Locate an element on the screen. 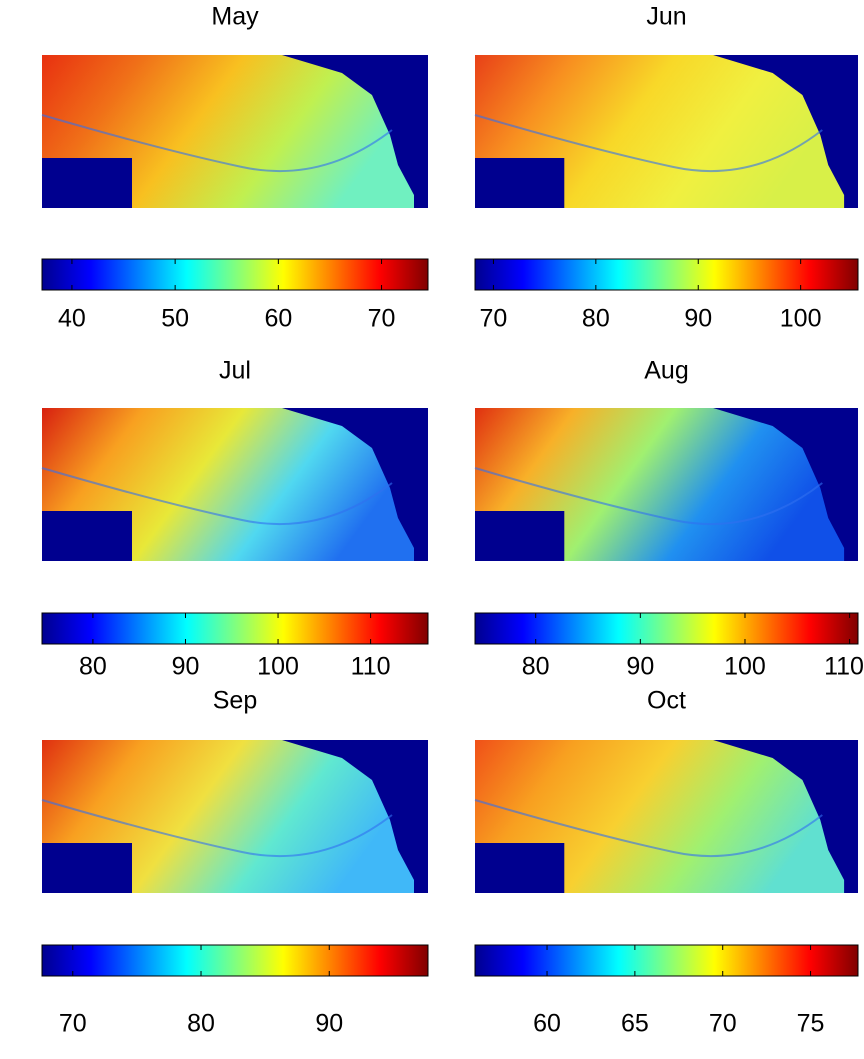 This screenshot has width=864, height=1059. colorbar-tick-label: 75 is located at coordinates (811, 1024).